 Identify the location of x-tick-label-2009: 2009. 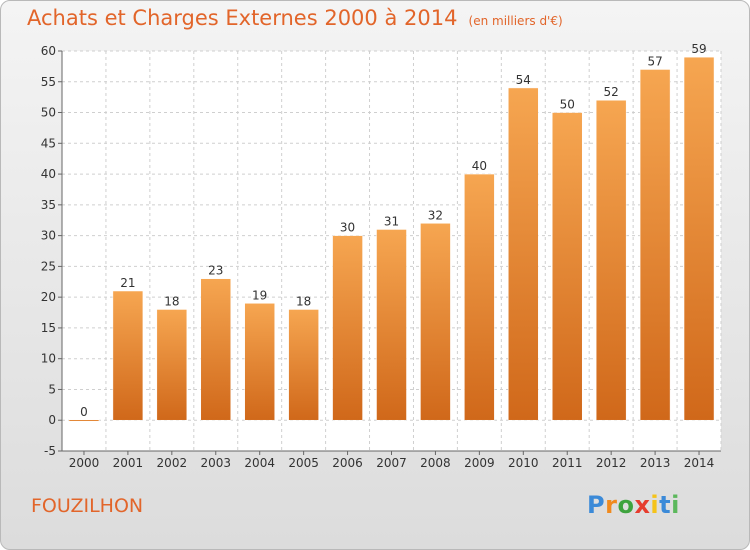
(479, 463).